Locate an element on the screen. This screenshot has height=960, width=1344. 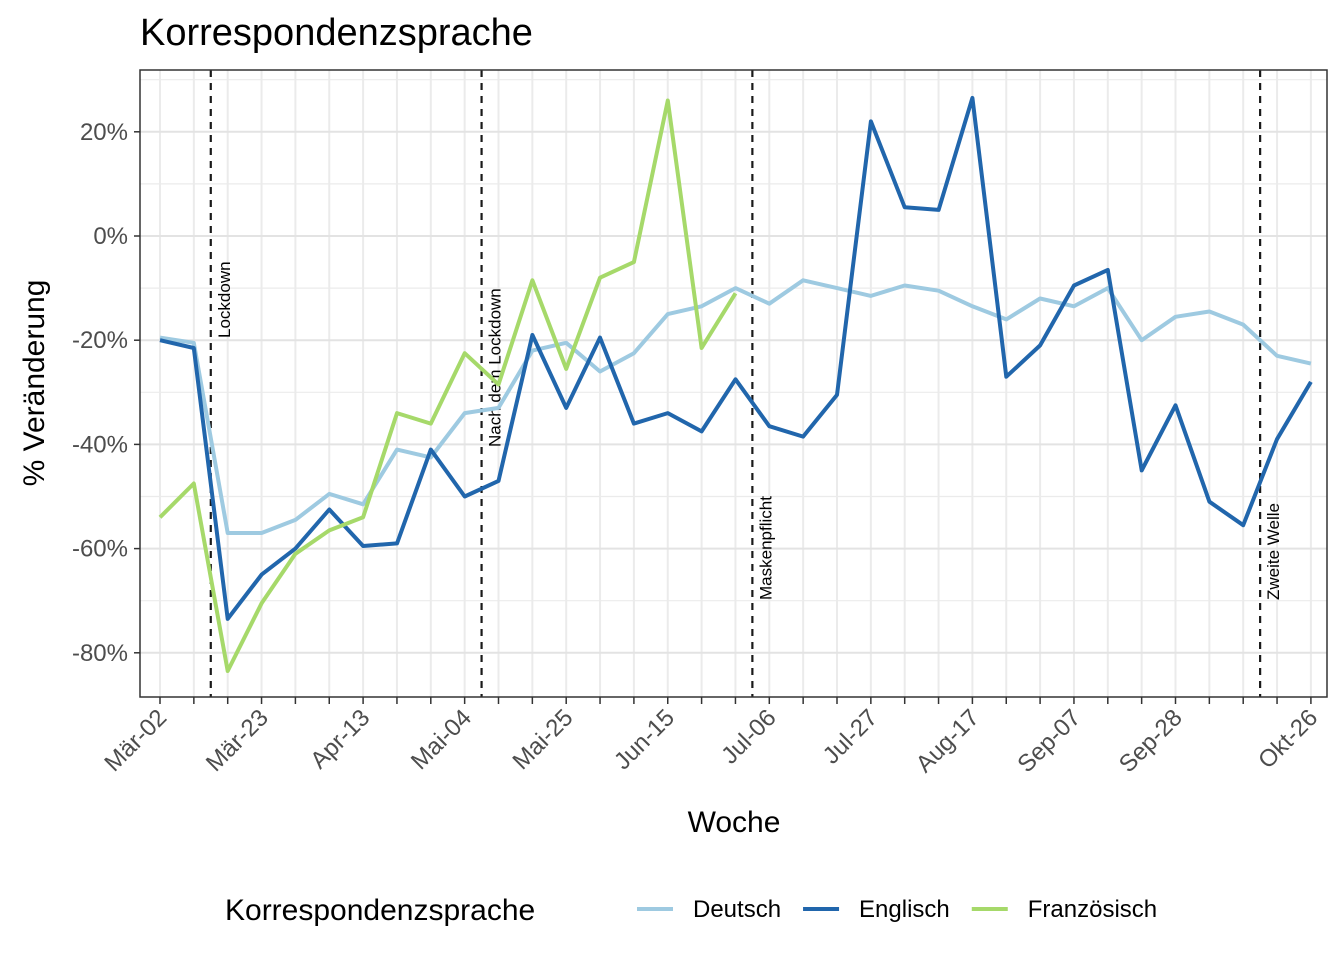
event-label: Lockdown is located at coordinates (224, 299).